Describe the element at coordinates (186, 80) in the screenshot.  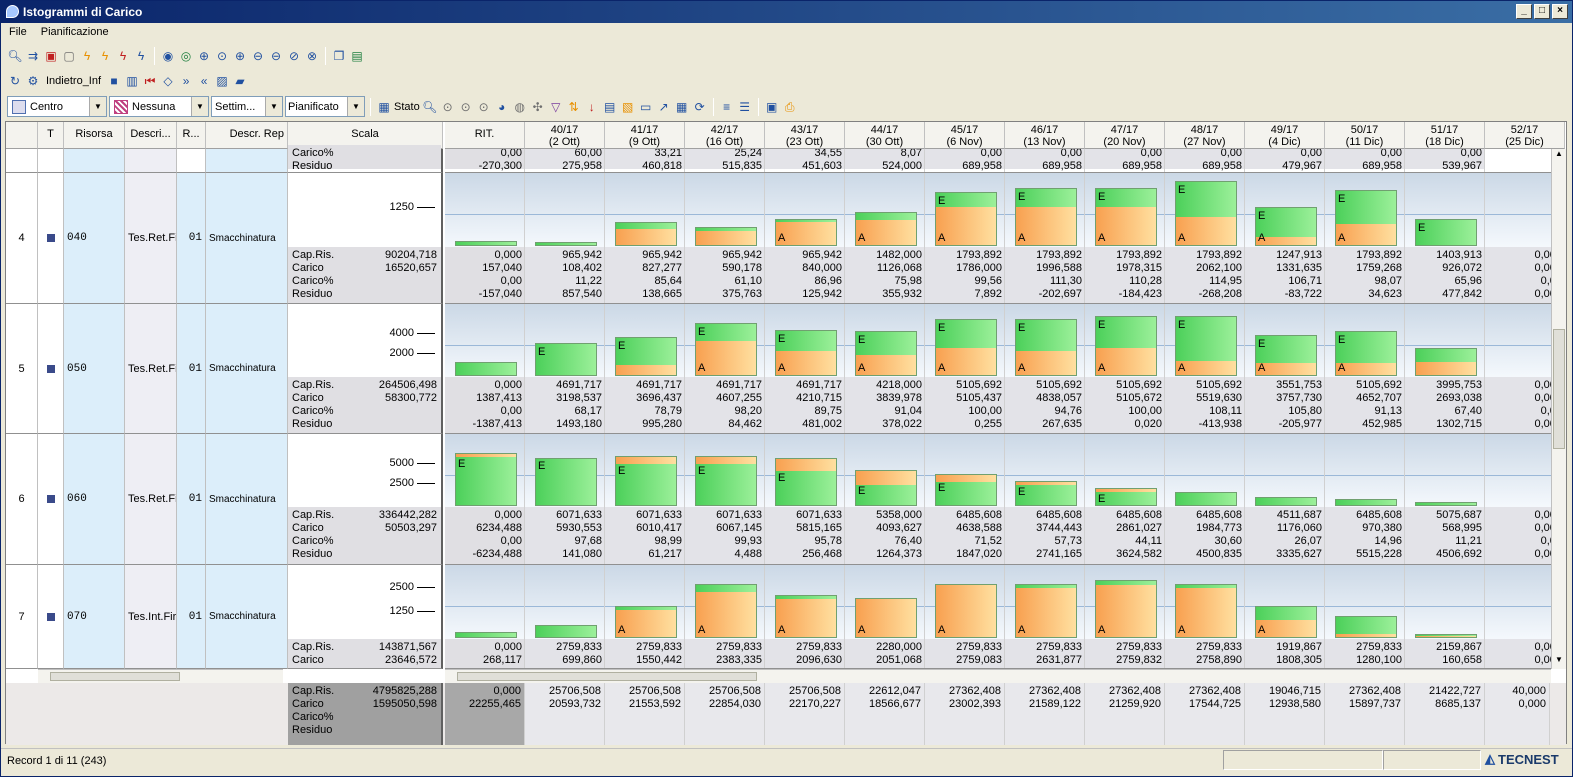
I see `forward-icon: »` at that location.